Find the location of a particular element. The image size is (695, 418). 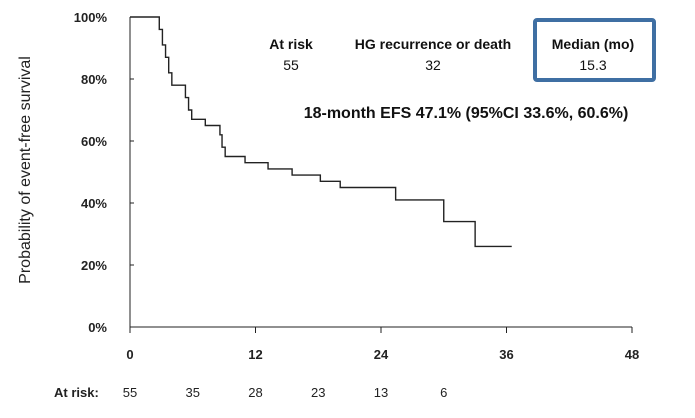

x-tick-label: 0 is located at coordinates (129, 354).